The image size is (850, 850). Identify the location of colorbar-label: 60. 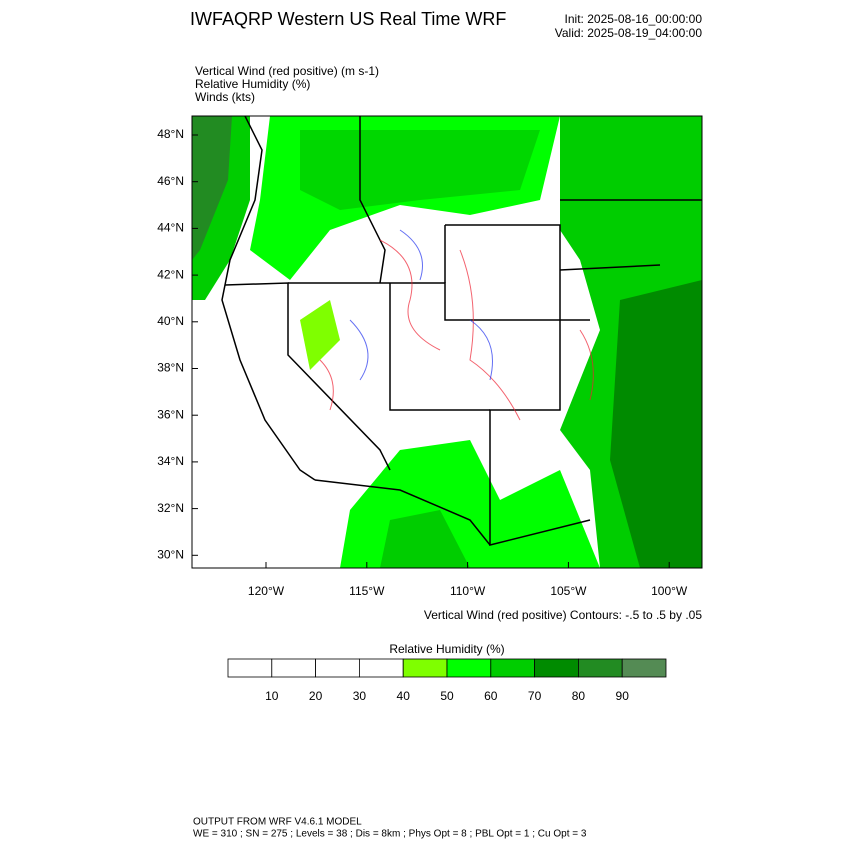
(491, 696).